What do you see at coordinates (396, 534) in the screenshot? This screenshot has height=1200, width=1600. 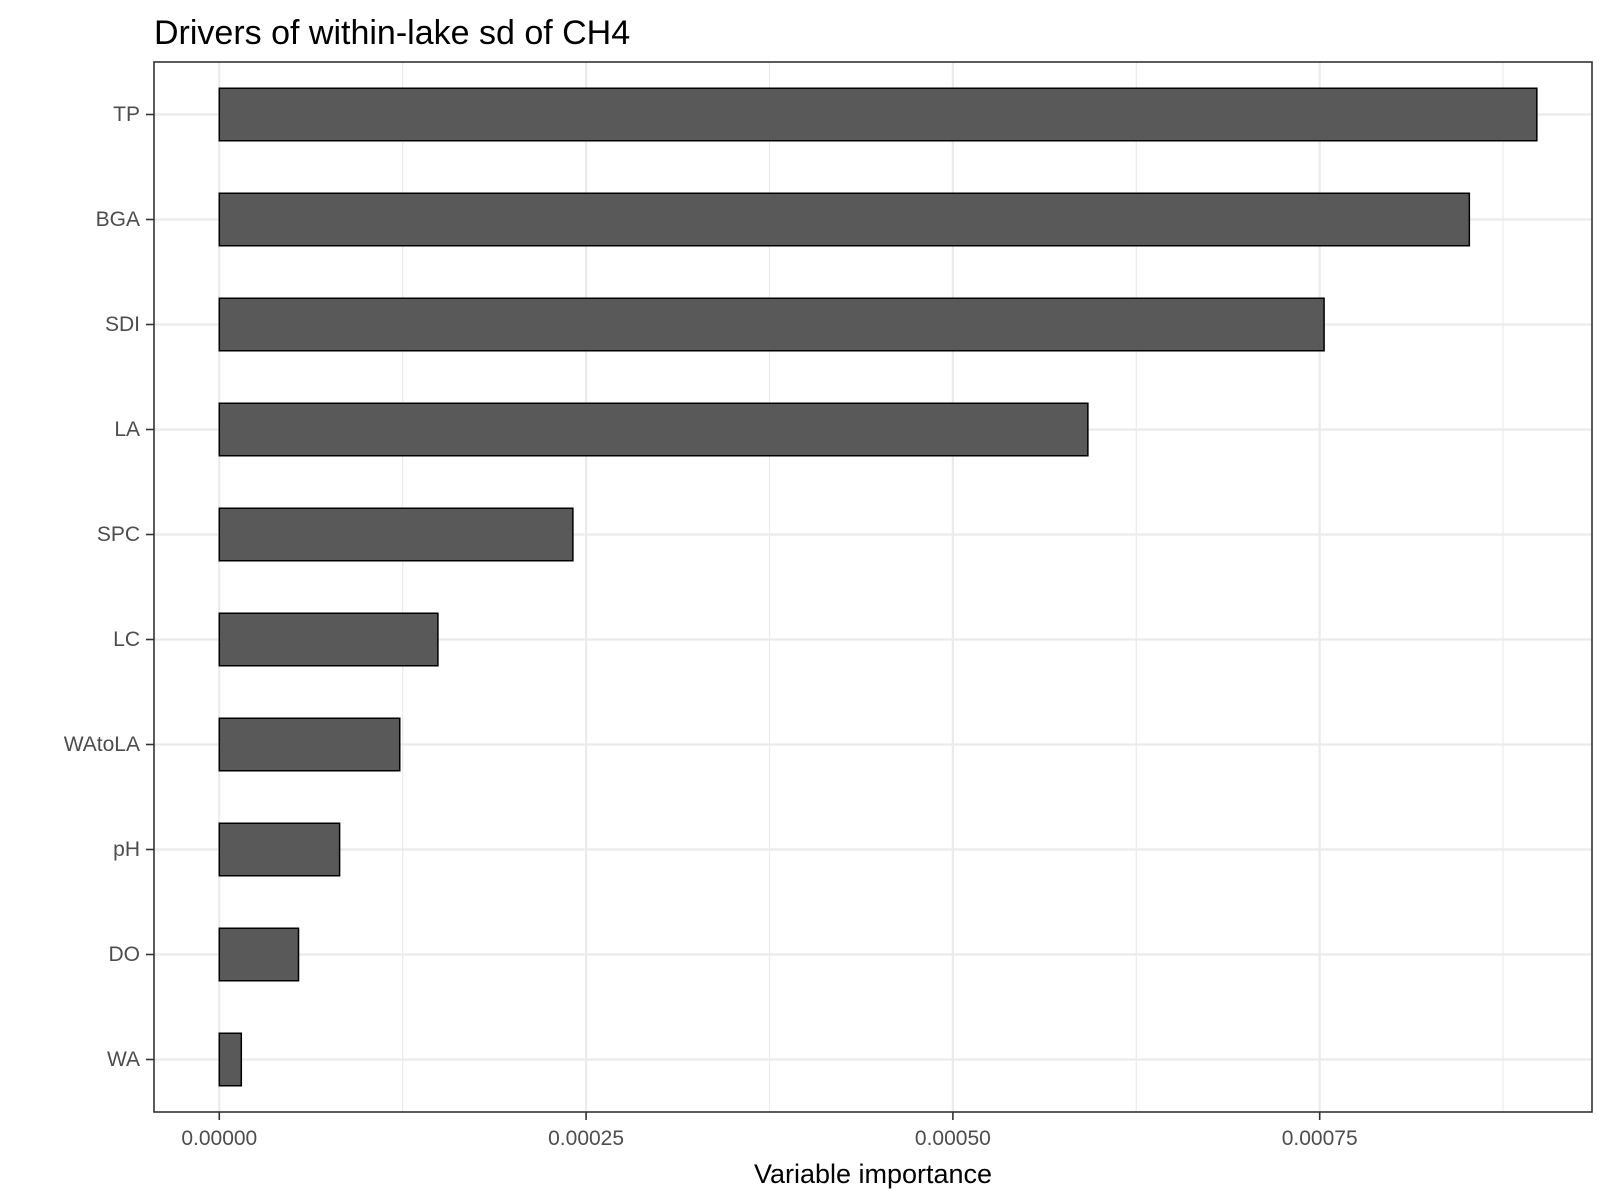 I see `bar-spc` at bounding box center [396, 534].